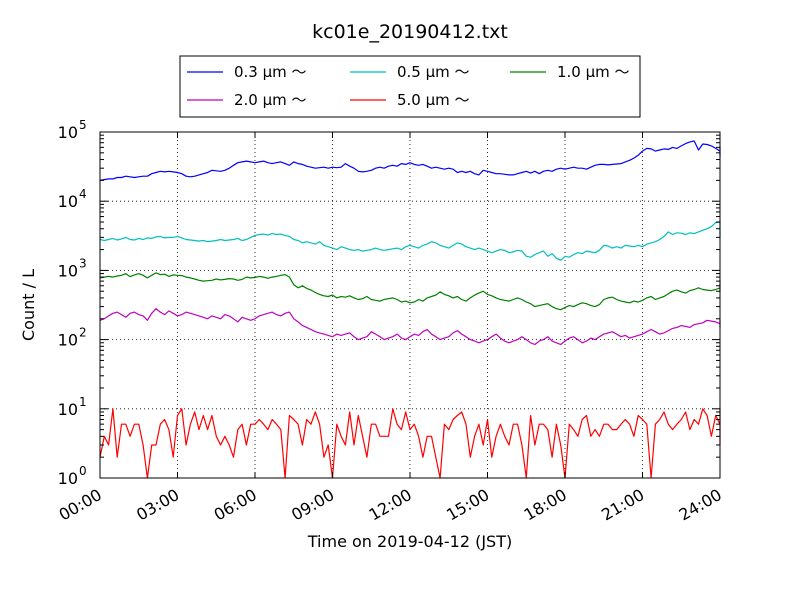 The height and width of the screenshot is (600, 800). I want to click on y-tick-exponent: 3, so click(83, 263).